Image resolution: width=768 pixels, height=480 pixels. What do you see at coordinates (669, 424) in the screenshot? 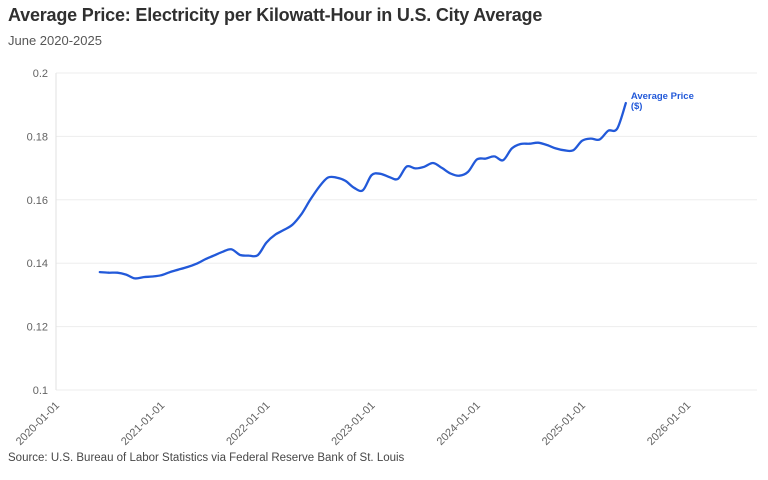
I see `x-tick-label: 2026-01-01` at bounding box center [669, 424].